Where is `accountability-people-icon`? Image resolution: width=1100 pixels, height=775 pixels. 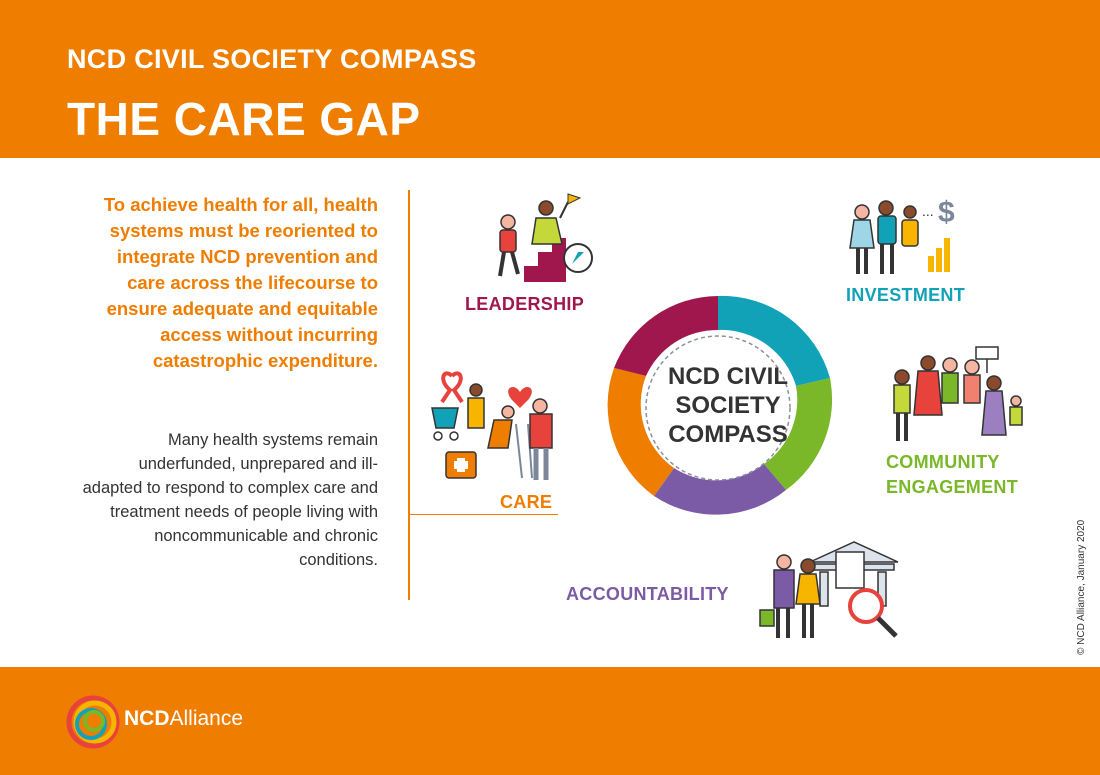 accountability-people-icon is located at coordinates (829, 589).